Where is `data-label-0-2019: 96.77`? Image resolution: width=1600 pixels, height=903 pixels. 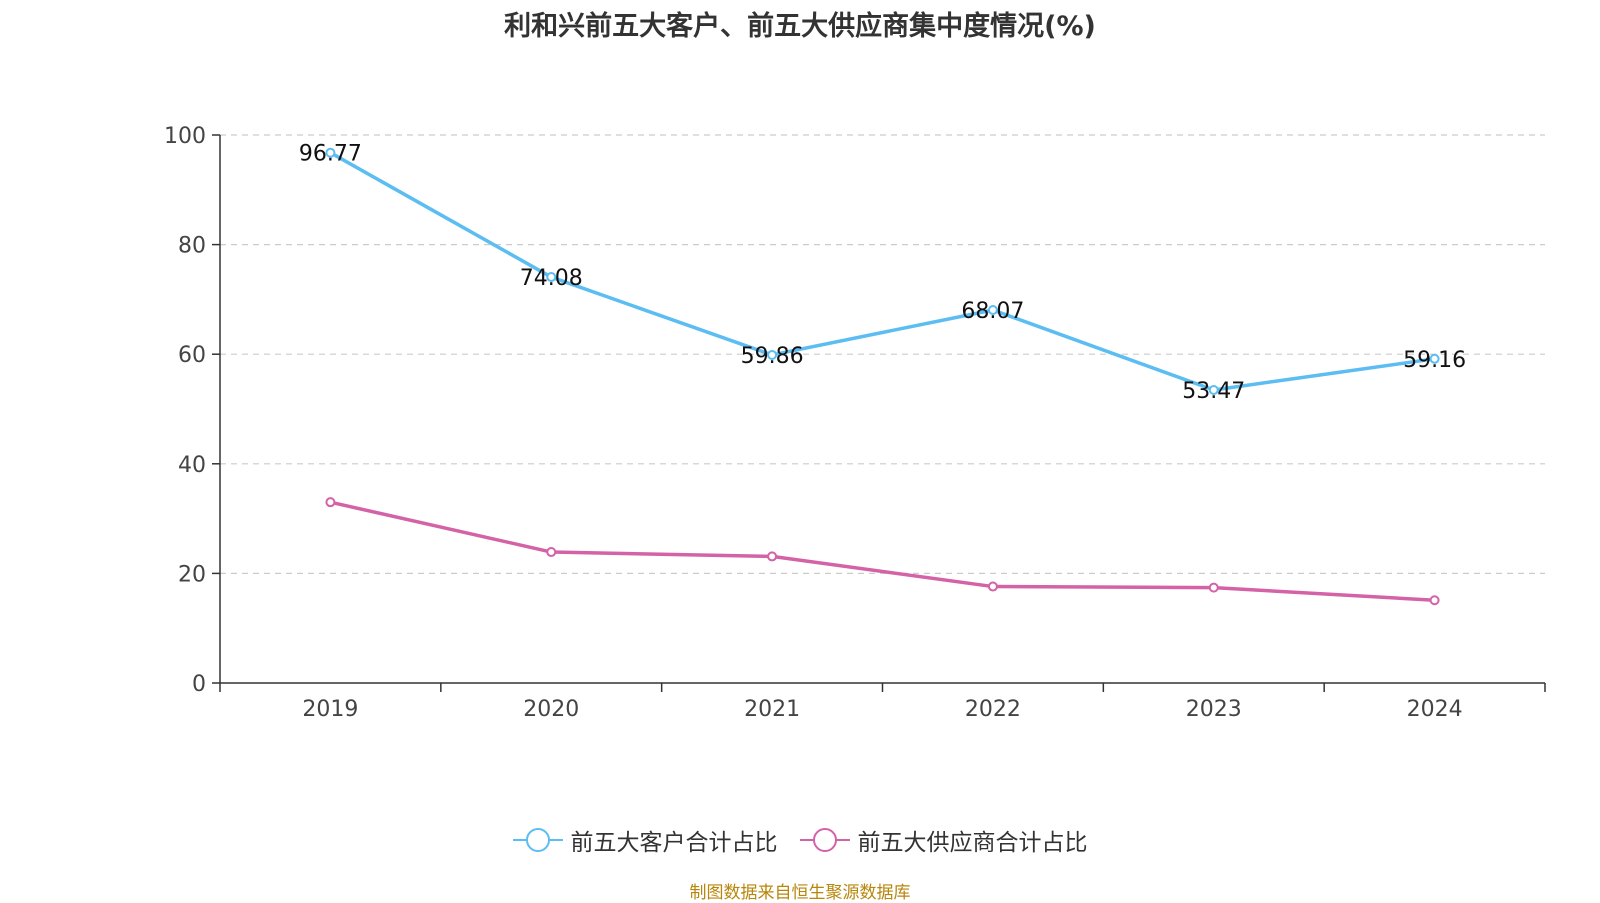
data-label-0-2019: 96.77 is located at coordinates (330, 154).